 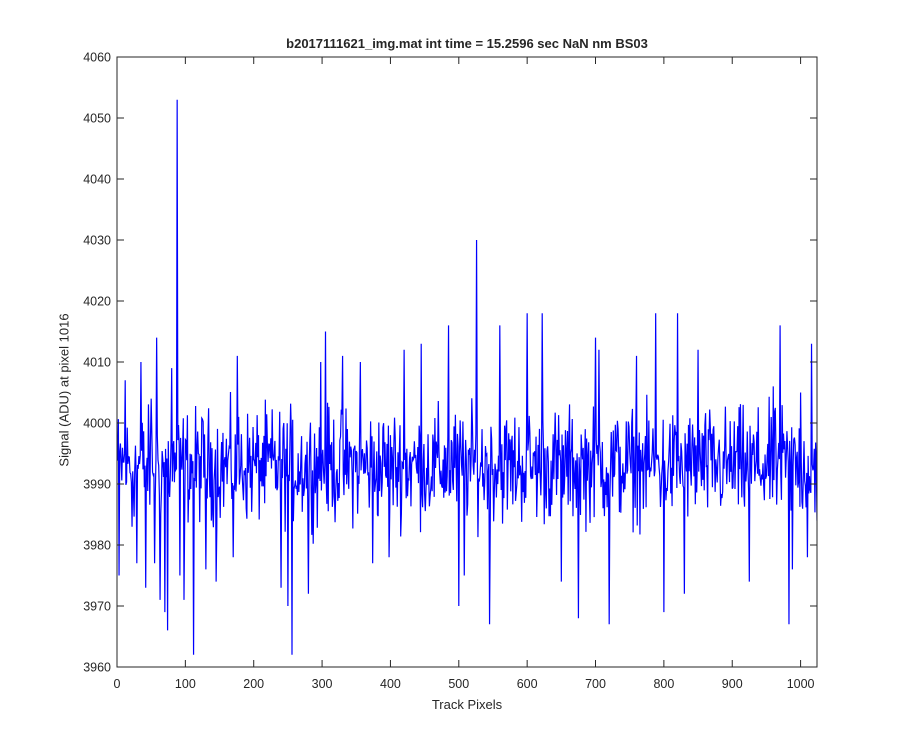 What do you see at coordinates (467, 704) in the screenshot?
I see `x-axis-label: Track Pixels` at bounding box center [467, 704].